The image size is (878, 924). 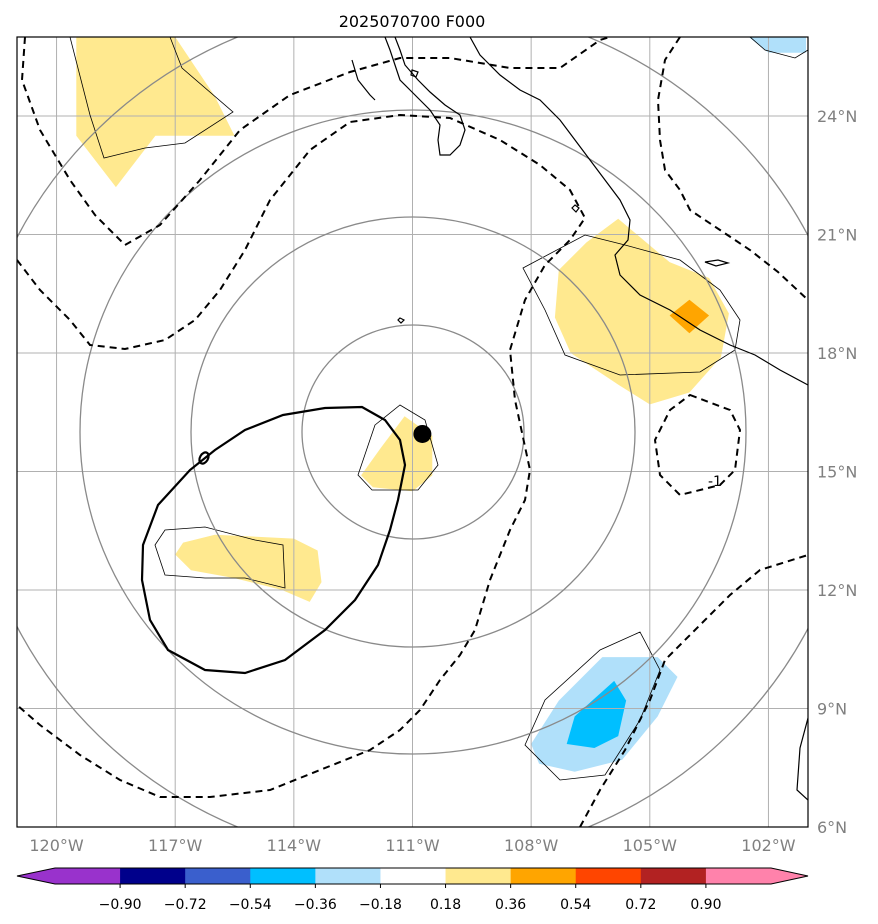 What do you see at coordinates (422, 433) in the screenshot?
I see `storm-center-marker` at bounding box center [422, 433].